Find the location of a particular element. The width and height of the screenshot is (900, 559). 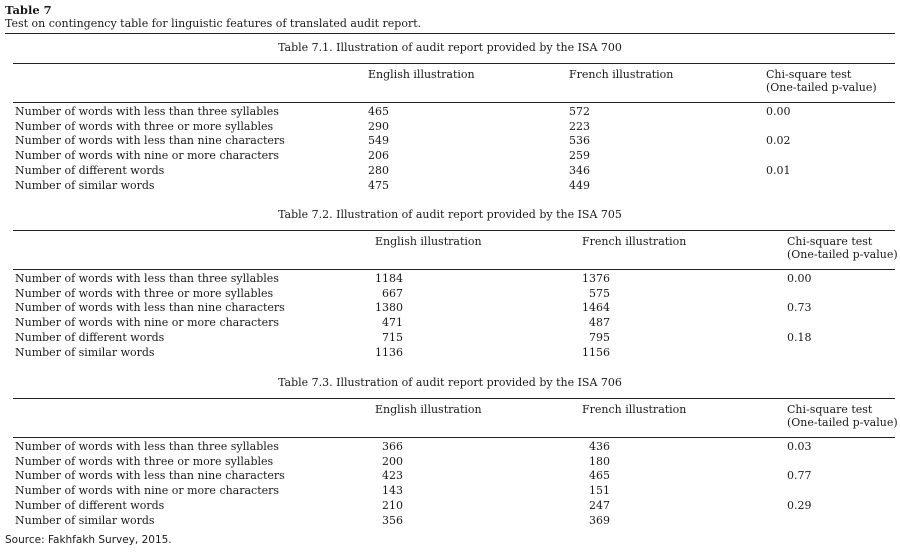

english-value: 356 is located at coordinates (392, 520).